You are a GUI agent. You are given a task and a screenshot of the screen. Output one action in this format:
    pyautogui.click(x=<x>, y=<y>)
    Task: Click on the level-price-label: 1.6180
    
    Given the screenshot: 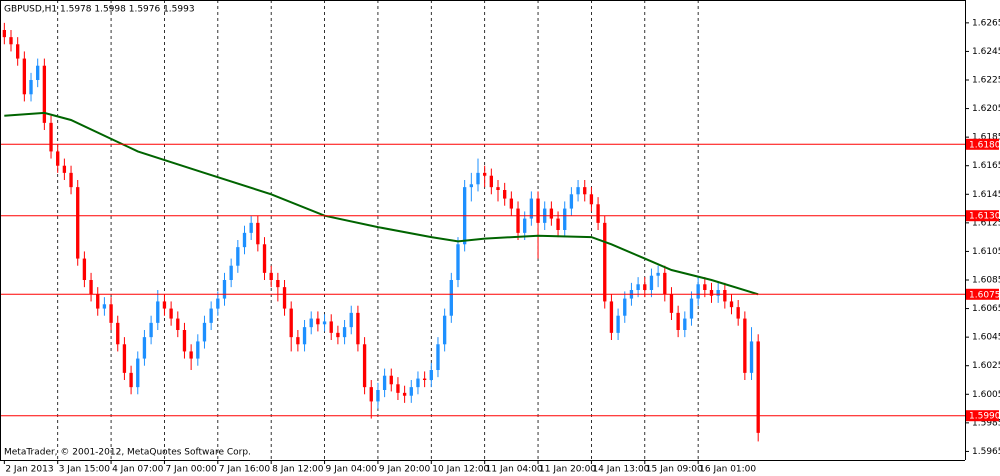 What is the action you would take?
    pyautogui.click(x=984, y=145)
    